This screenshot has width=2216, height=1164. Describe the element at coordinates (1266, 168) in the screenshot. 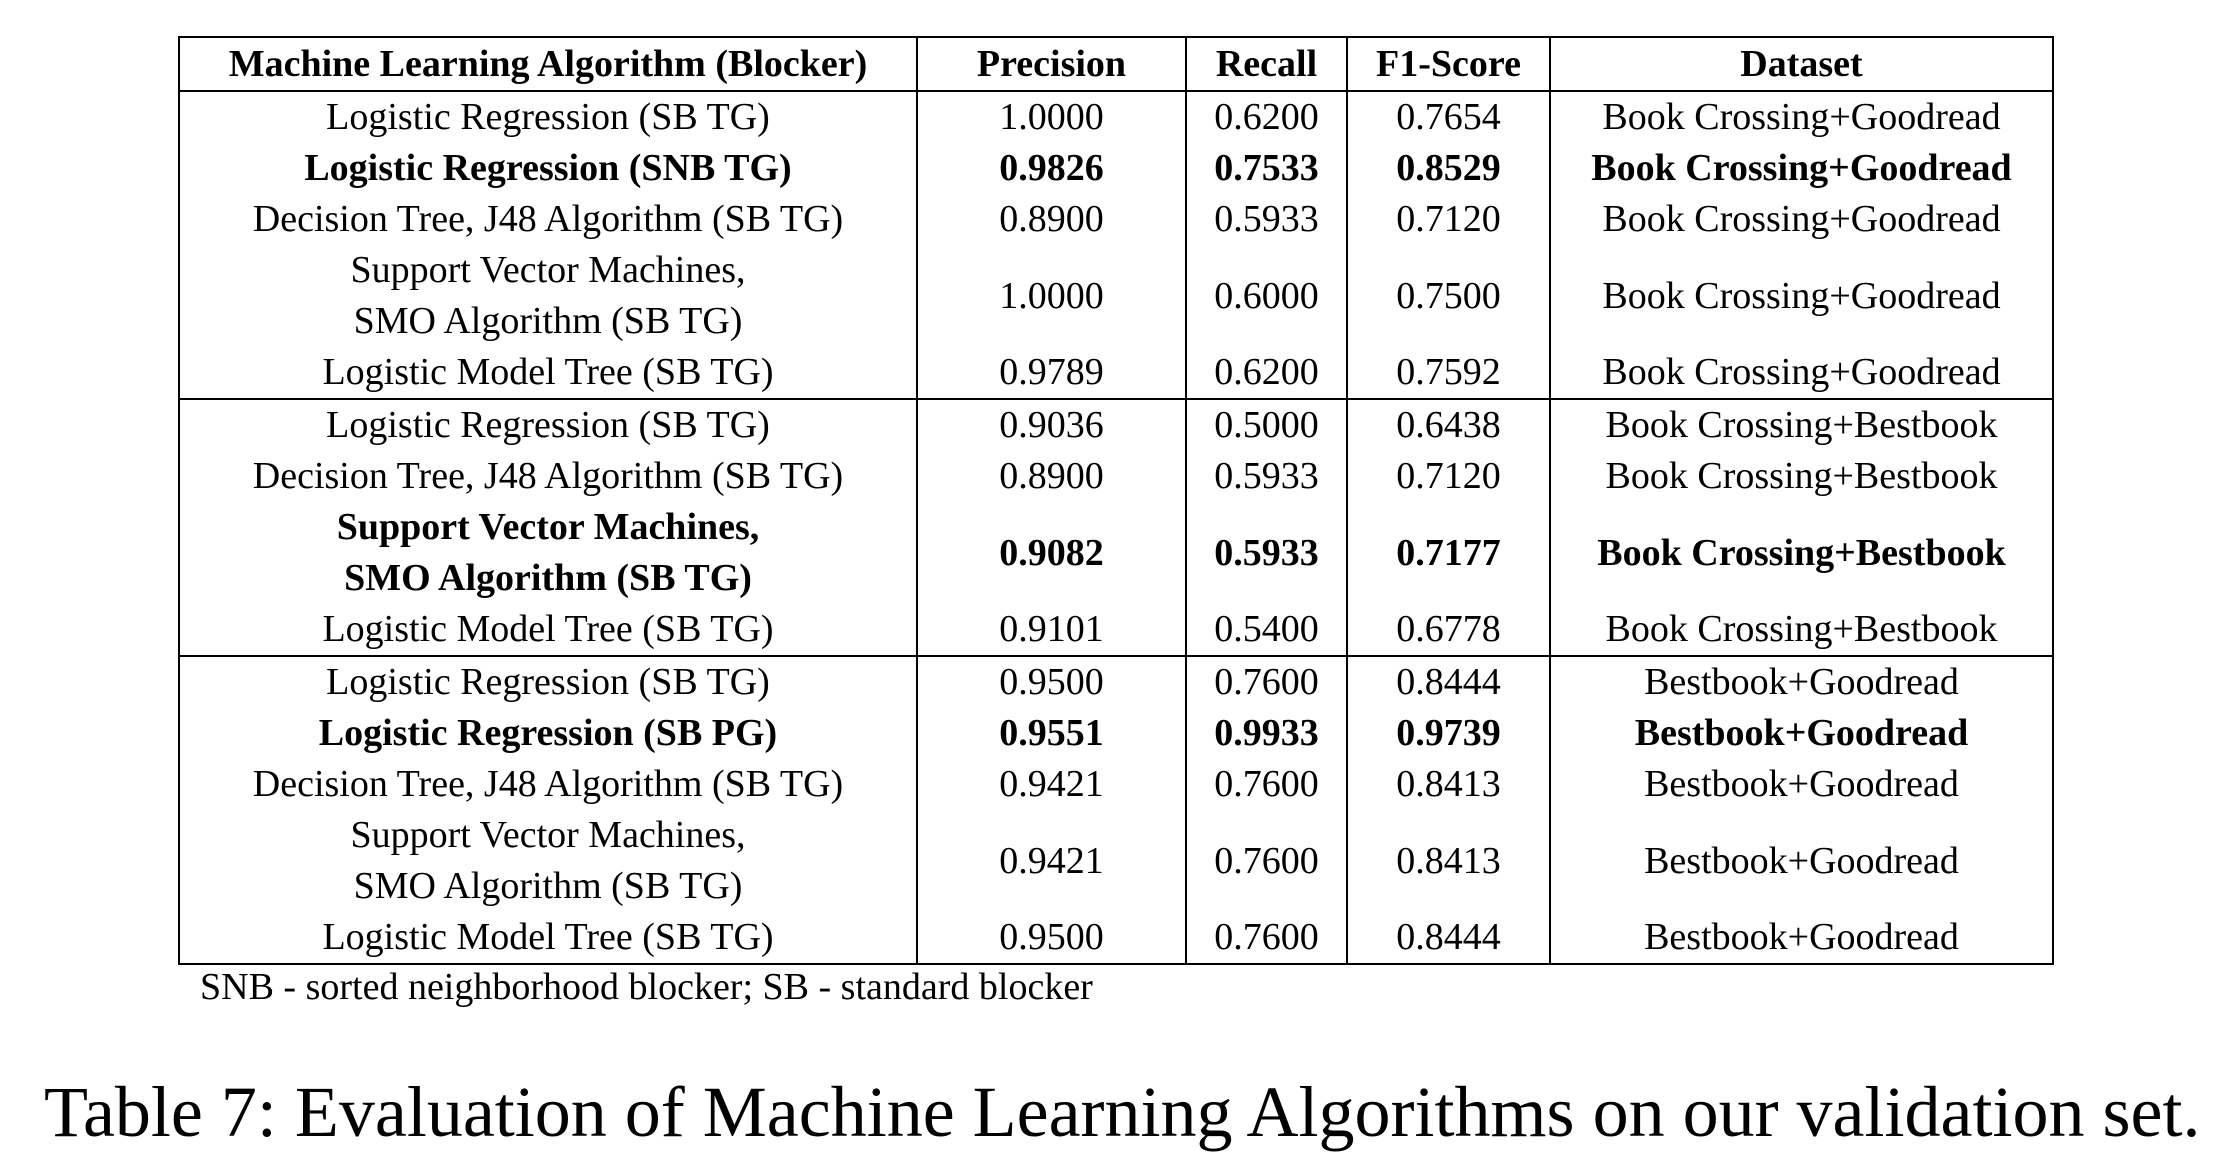

I see `cell-recall: 0.7533` at that location.